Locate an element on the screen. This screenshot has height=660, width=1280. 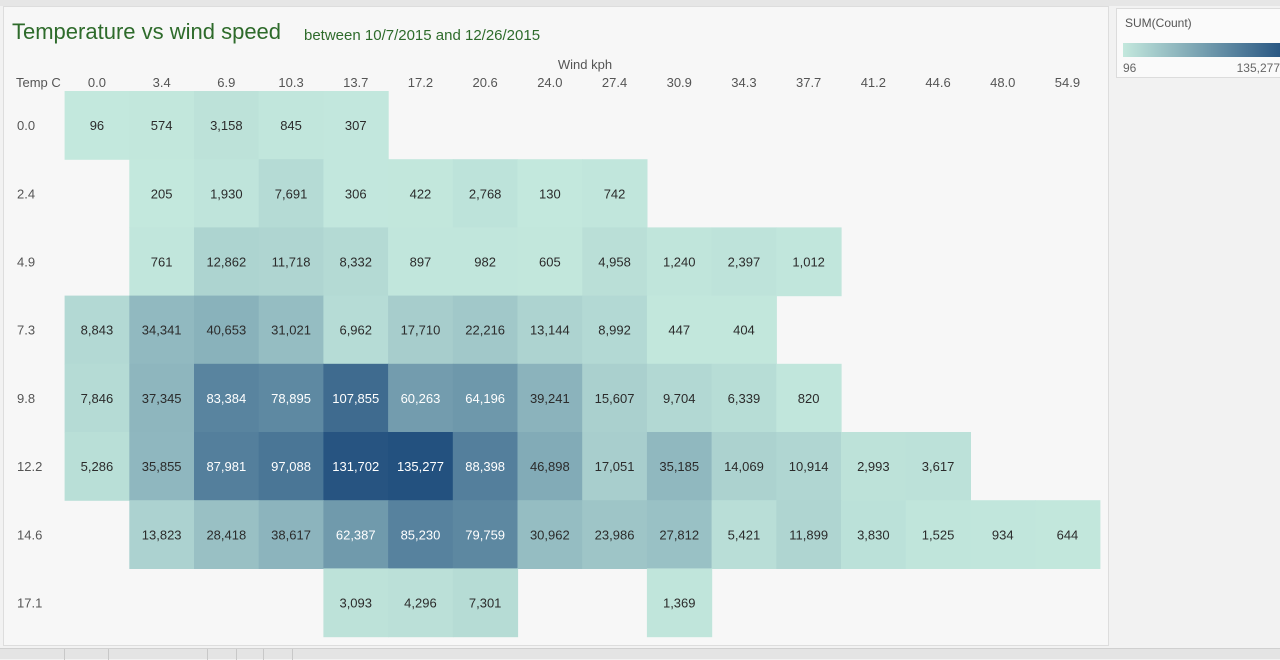
cell-value-label: 87,981 is located at coordinates (226, 466).